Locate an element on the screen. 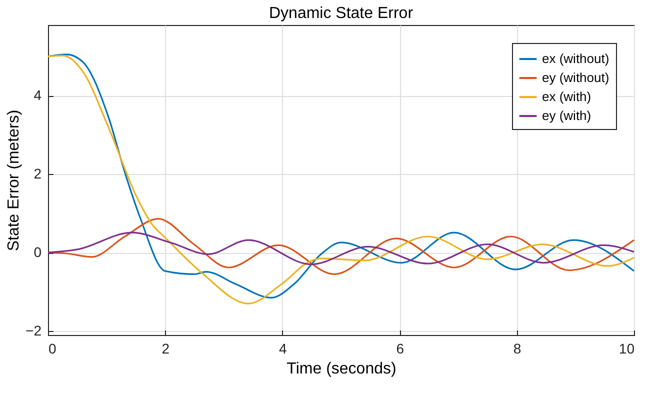  legend-label: ex (without) is located at coordinates (576, 58).